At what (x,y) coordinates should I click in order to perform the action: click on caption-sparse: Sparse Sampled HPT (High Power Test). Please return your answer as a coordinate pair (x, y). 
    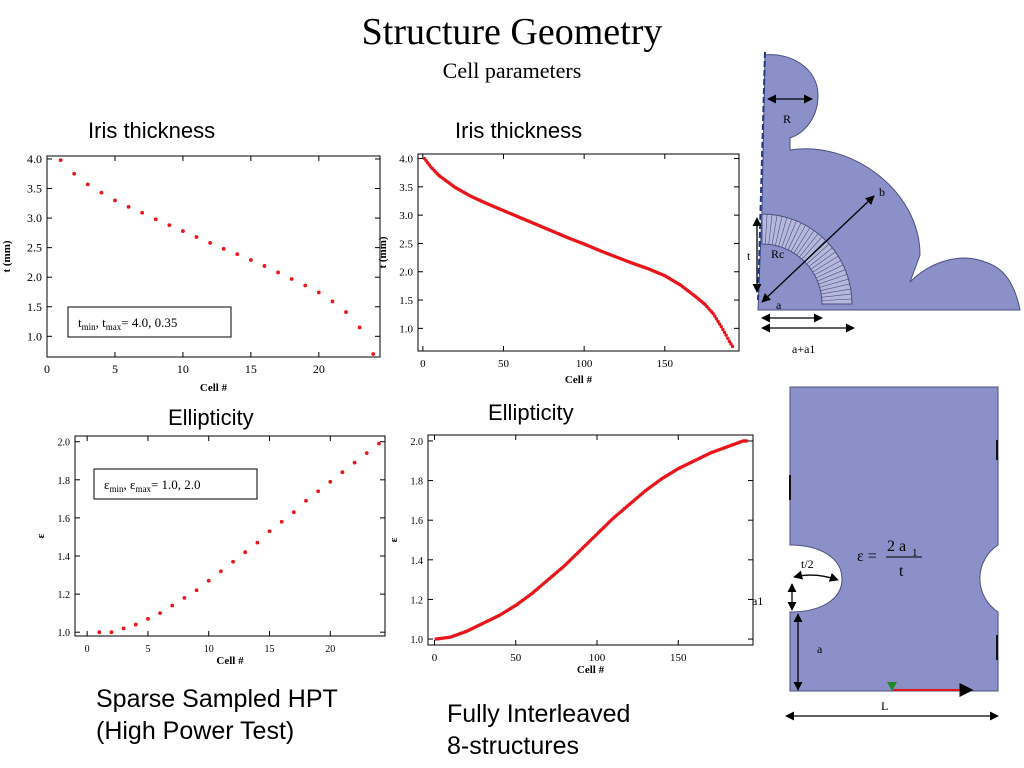
    Looking at the image, I should click on (217, 715).